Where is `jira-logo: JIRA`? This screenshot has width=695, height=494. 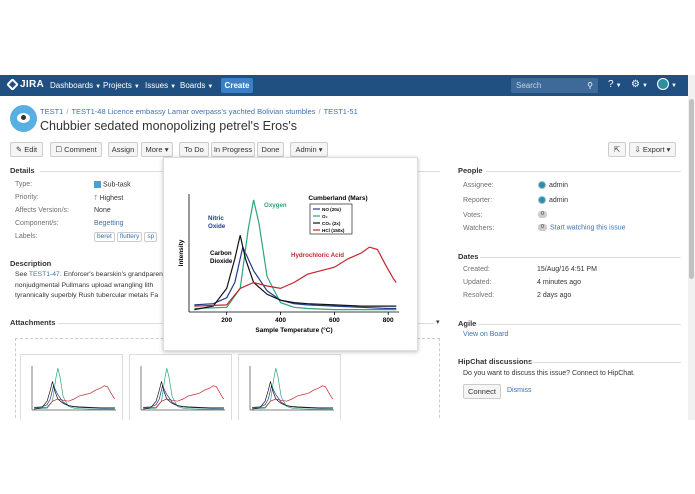
jira-logo: JIRA is located at coordinates (25, 84).